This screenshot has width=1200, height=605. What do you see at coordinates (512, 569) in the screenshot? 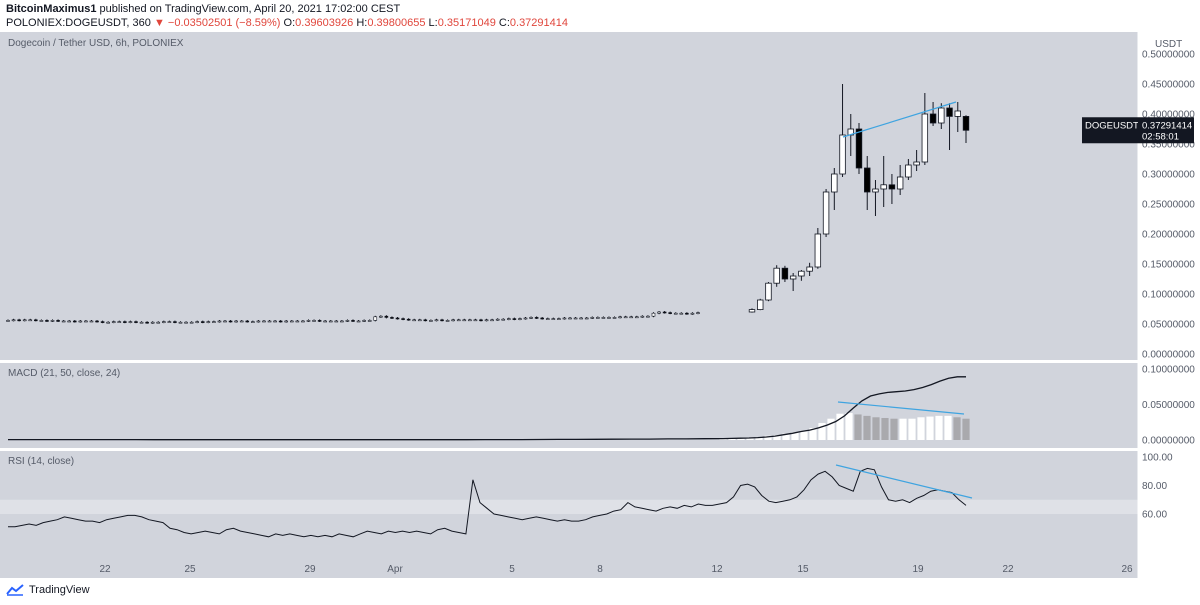
I see `time-tick-label: 5` at bounding box center [512, 569].